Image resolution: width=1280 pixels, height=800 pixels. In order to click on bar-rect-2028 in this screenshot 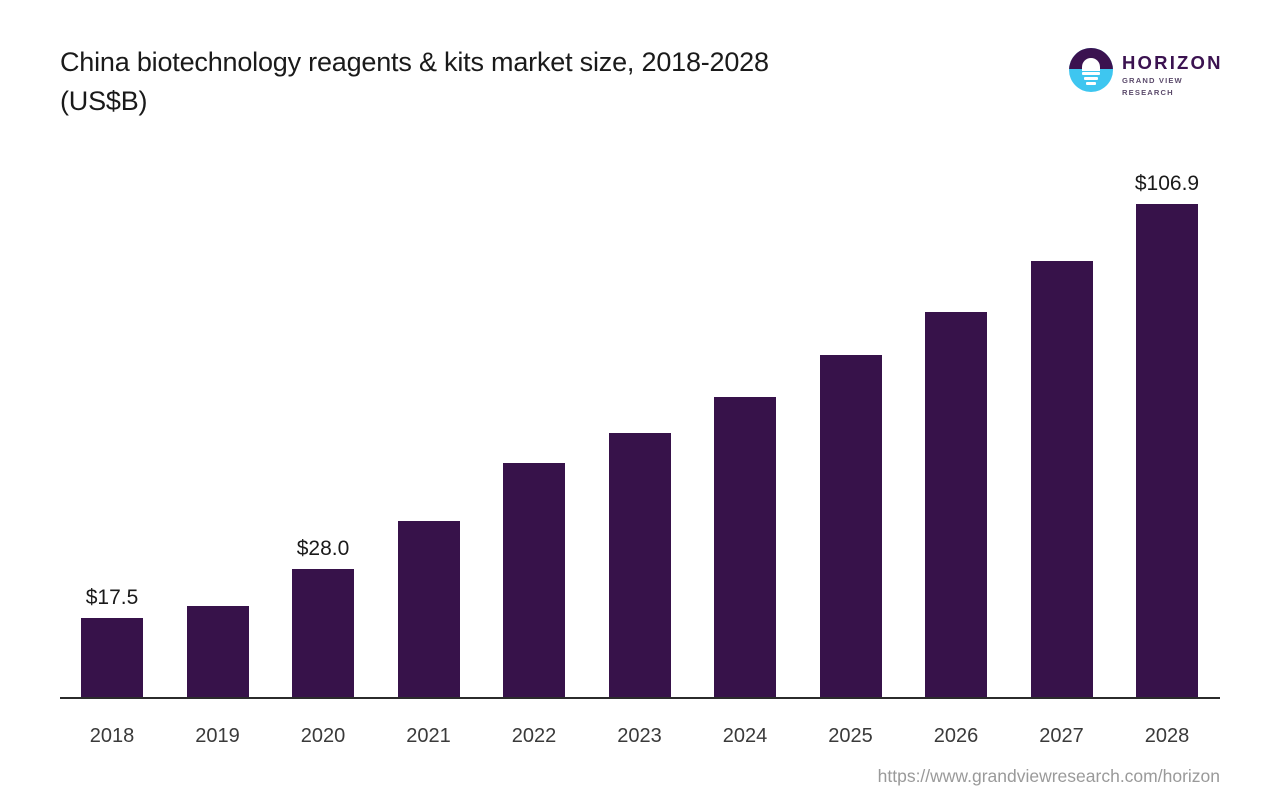, I will do `click(1167, 450)`.